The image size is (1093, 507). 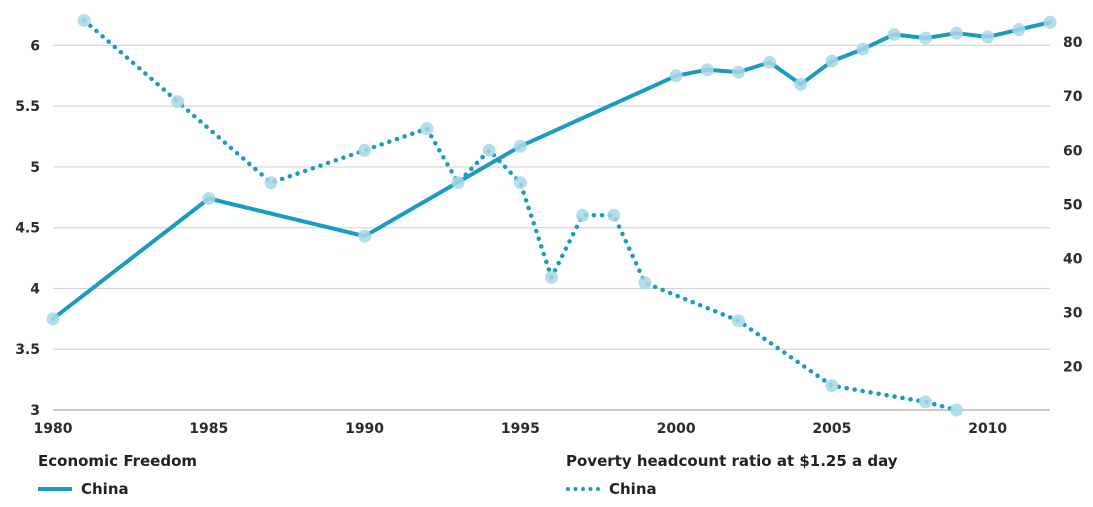 I want to click on legend-entry-poverty-china: China, so click(x=611, y=489).